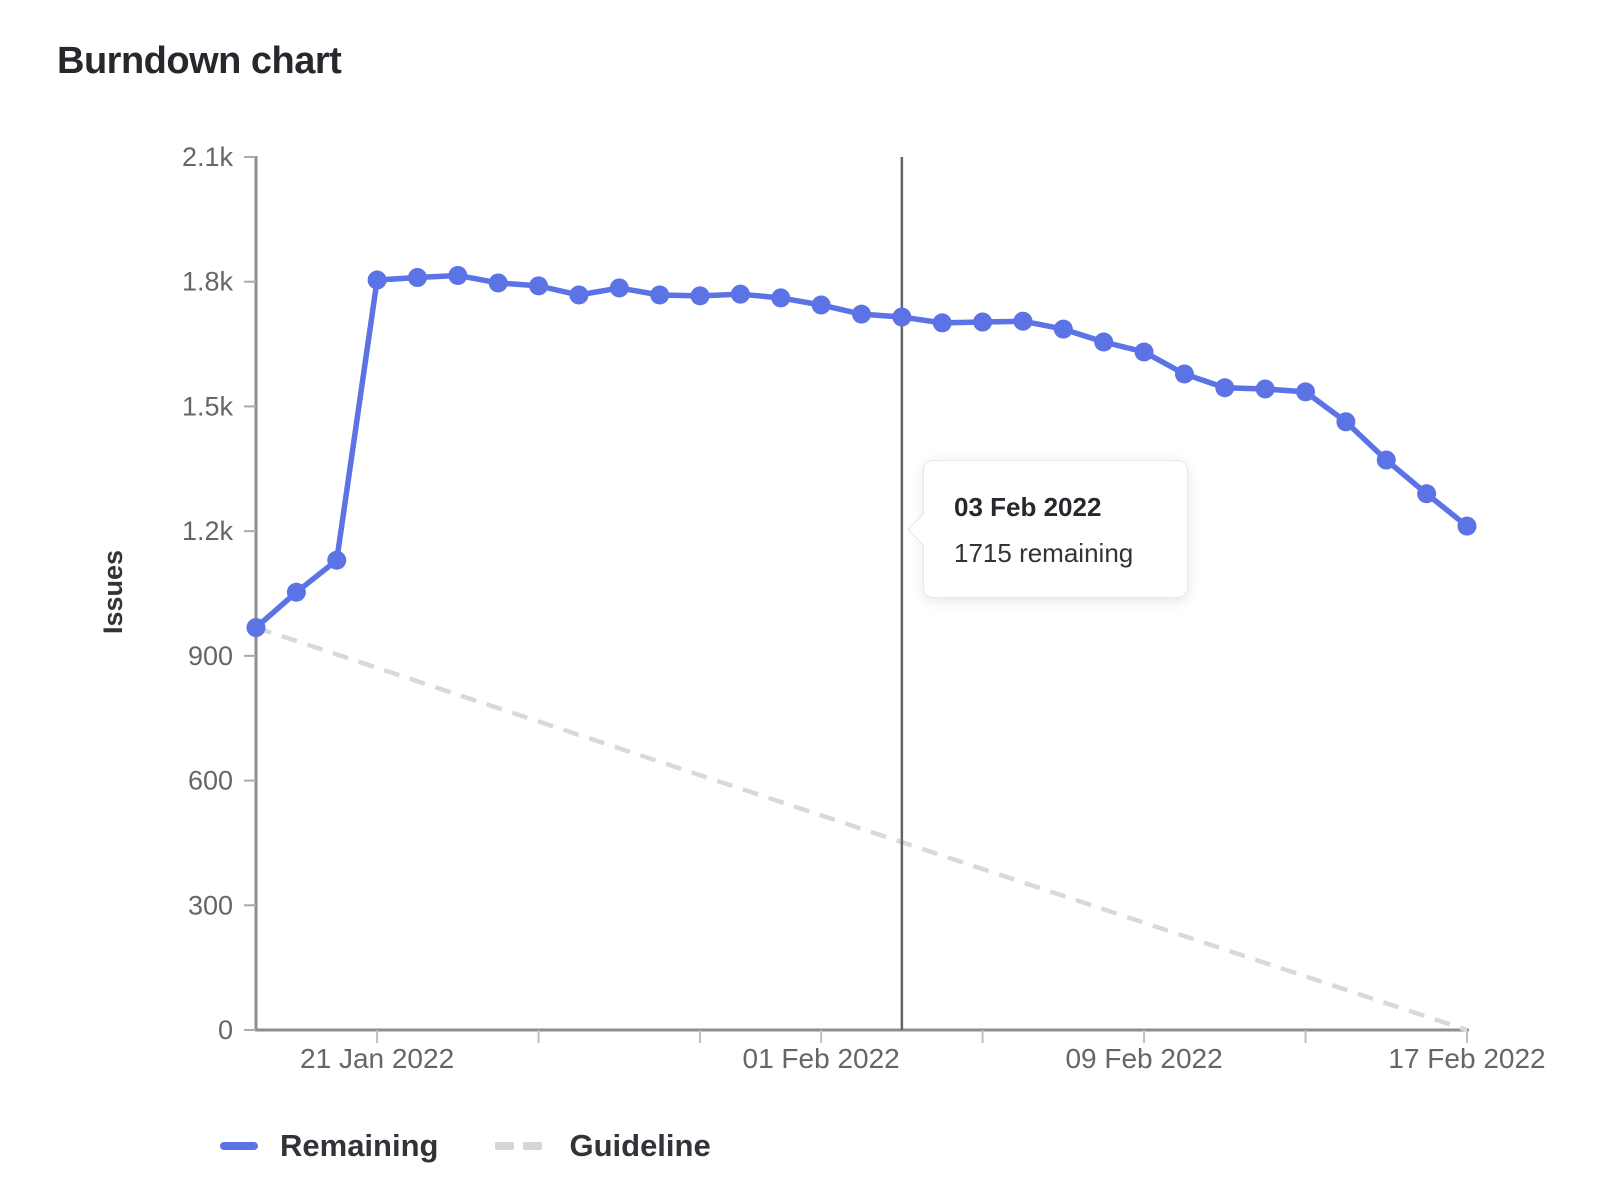 The width and height of the screenshot is (1622, 1204). I want to click on remaining-line-swatch-icon, so click(239, 1146).